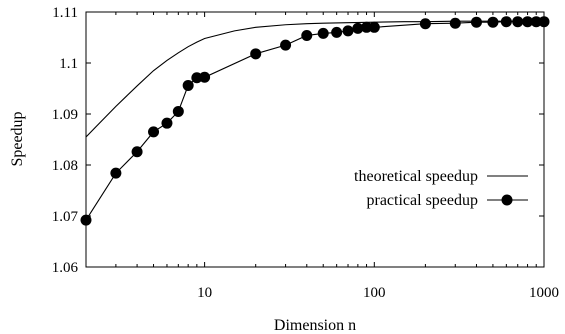 This screenshot has height=334, width=565. What do you see at coordinates (65, 268) in the screenshot?
I see `y-tick-label: 1.06` at bounding box center [65, 268].